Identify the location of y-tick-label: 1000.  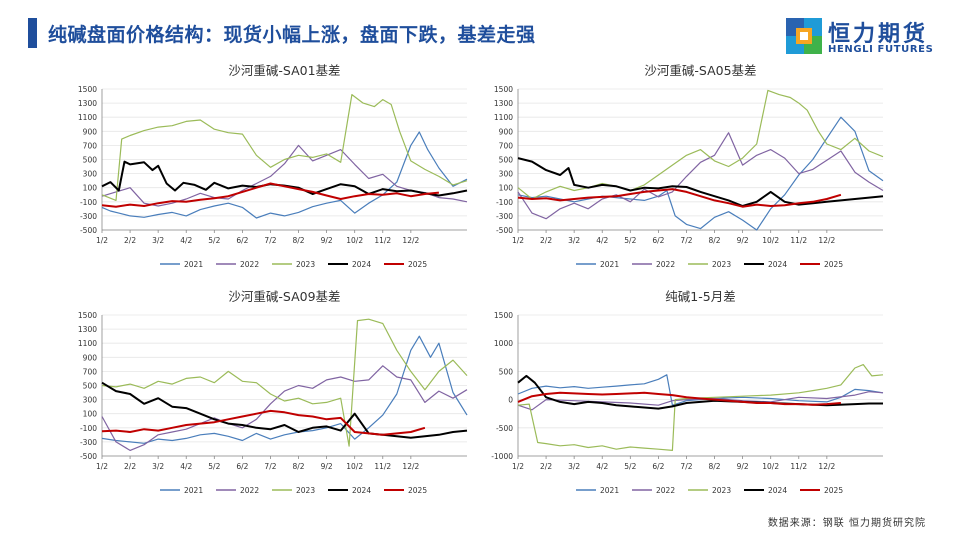
(503, 343).